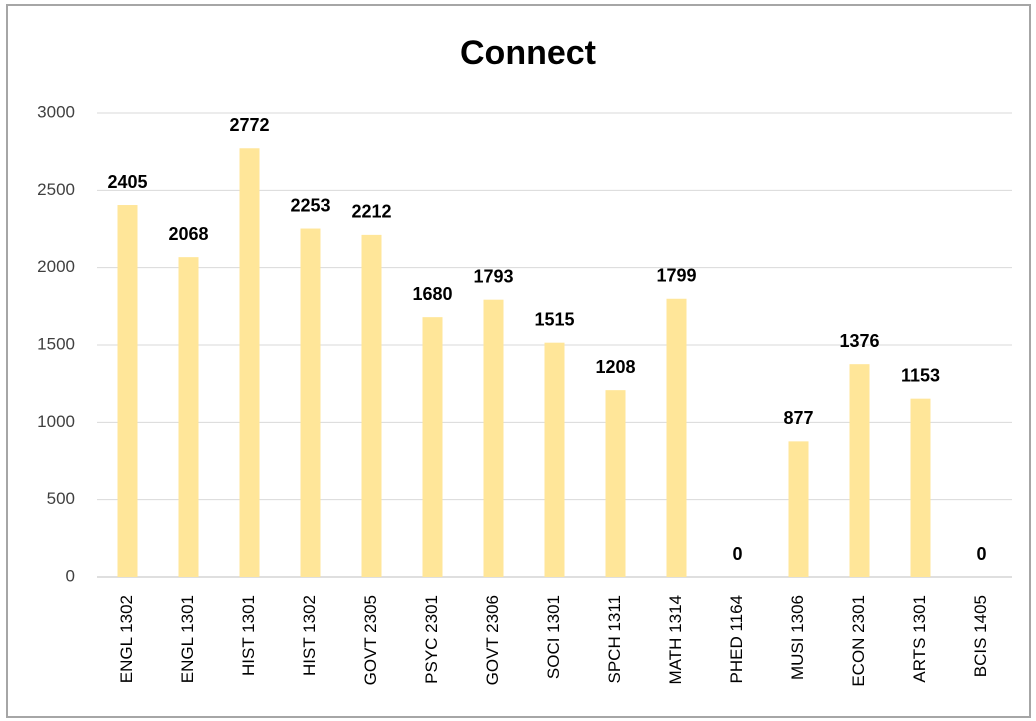 This screenshot has width=1036, height=721. I want to click on y-tick-label: 1500, so click(56, 343).